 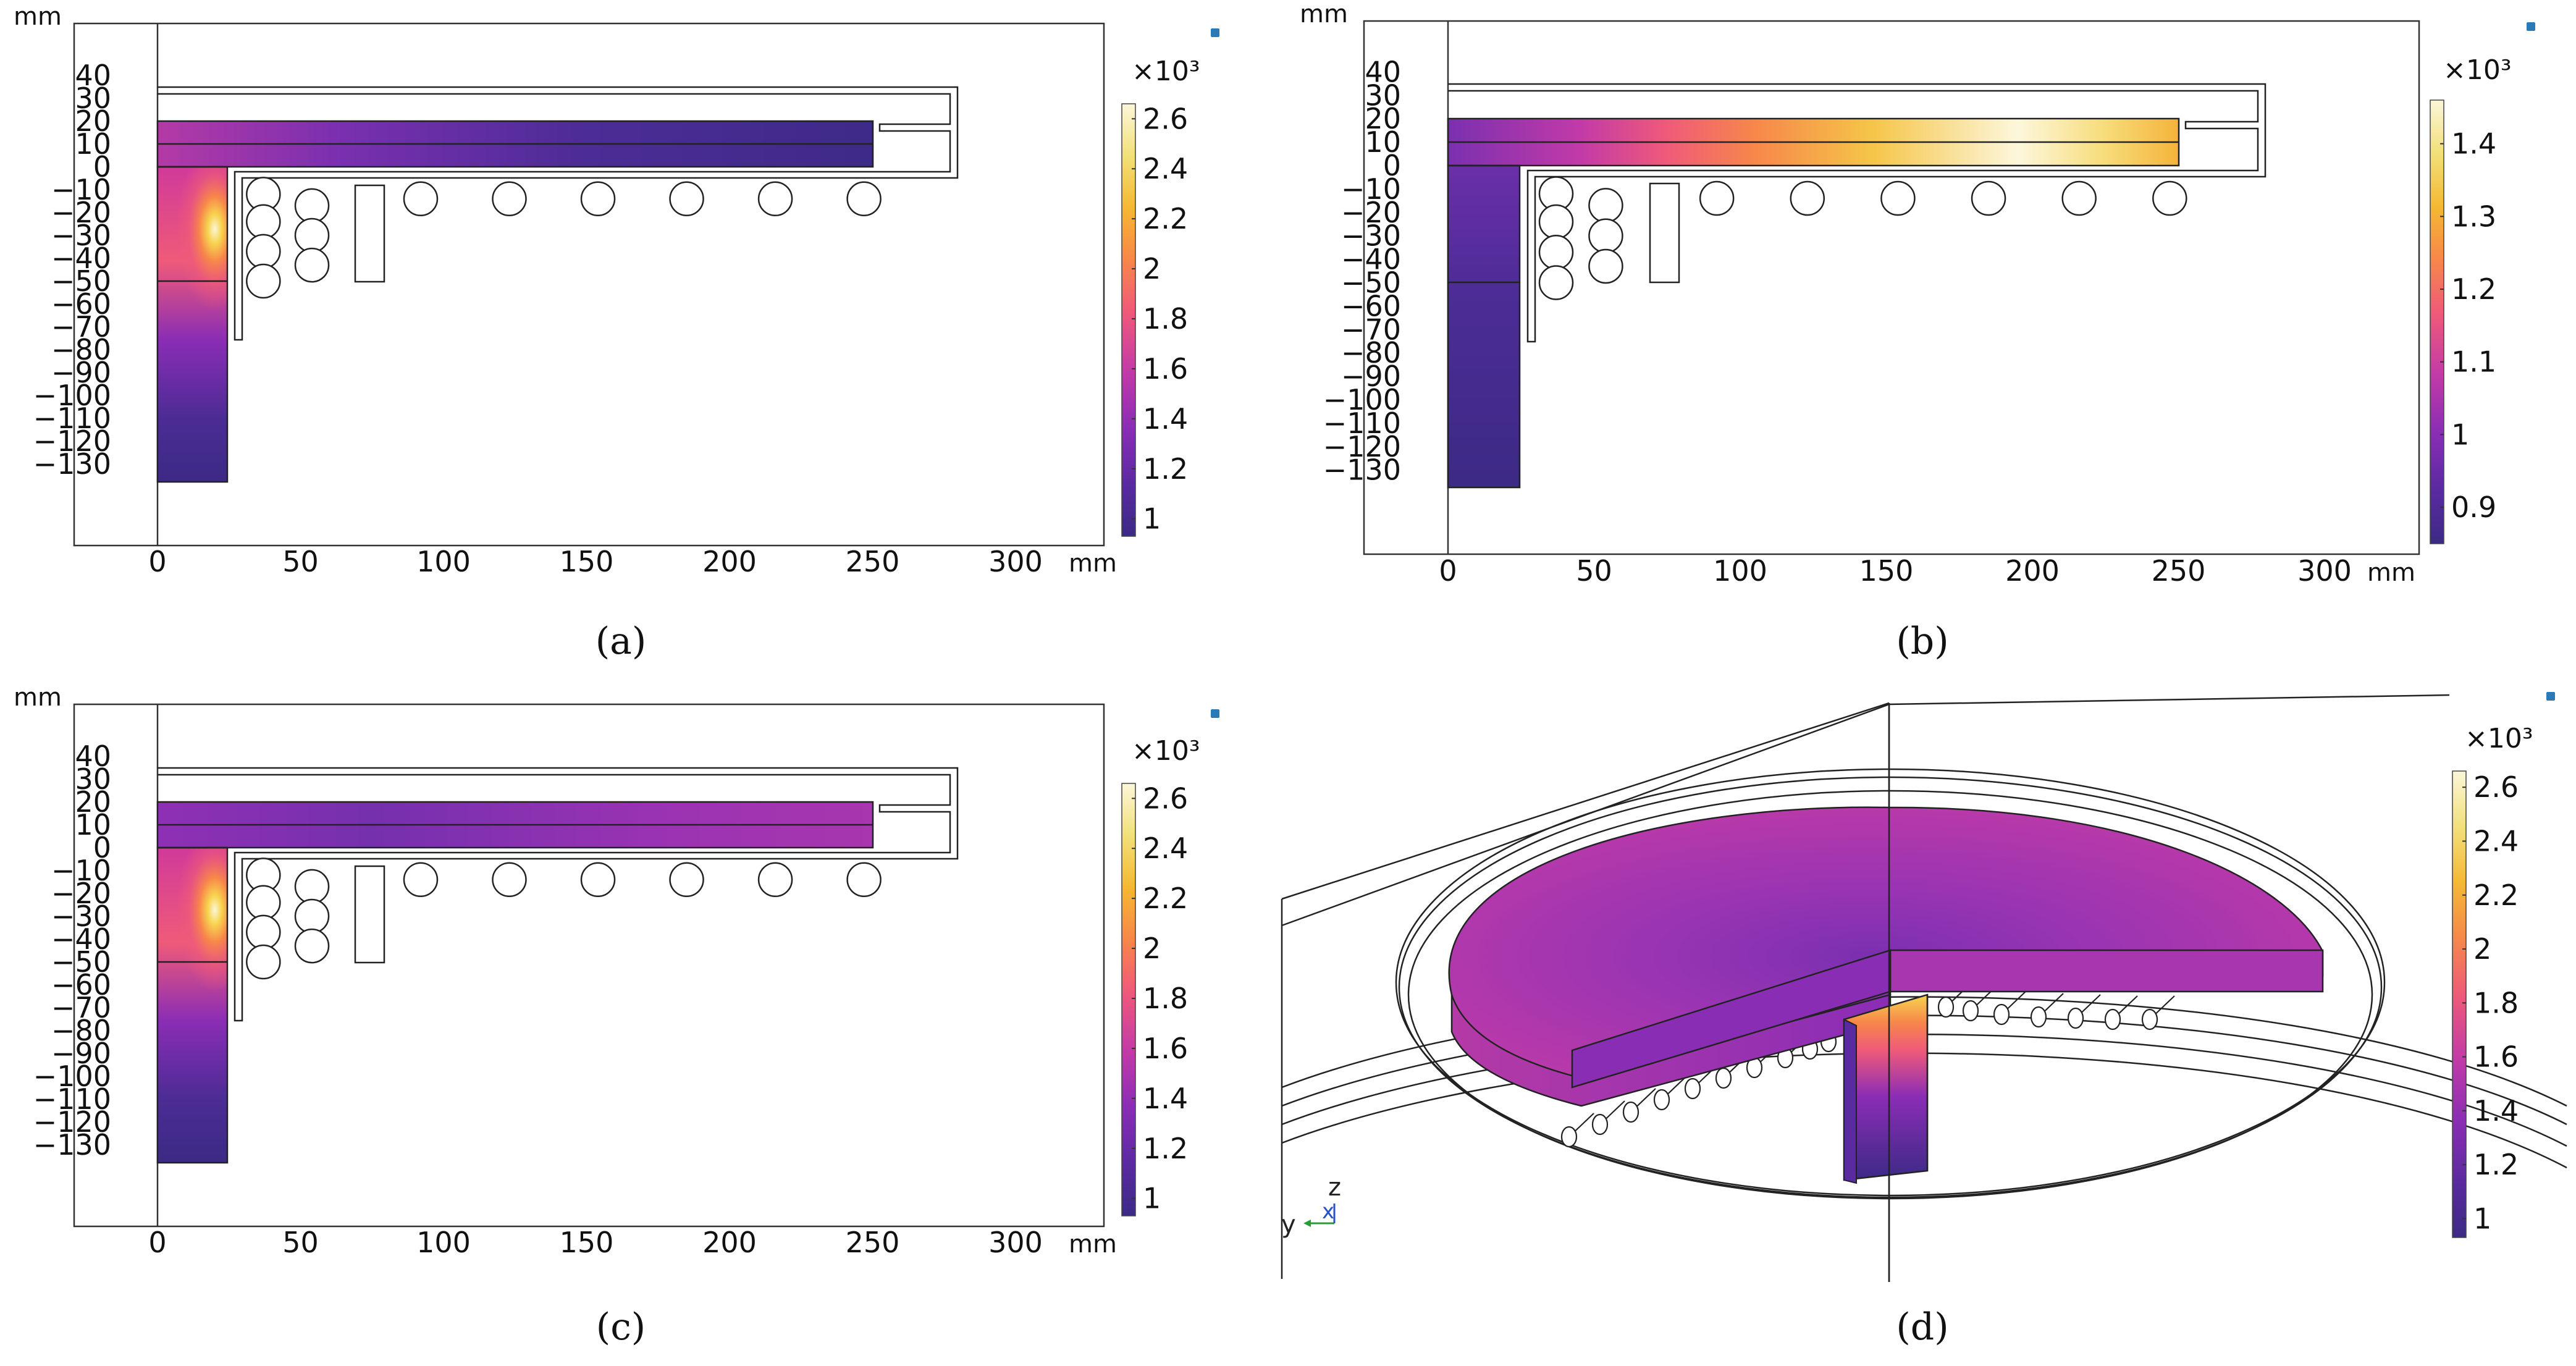 What do you see at coordinates (2460, 434) in the screenshot?
I see `colorbar-tick-label: 1` at bounding box center [2460, 434].